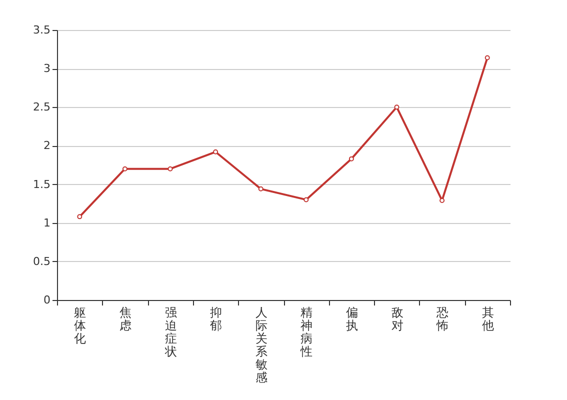 This screenshot has width=567, height=400. I want to click on y-tick-label: 3, so click(47, 69).